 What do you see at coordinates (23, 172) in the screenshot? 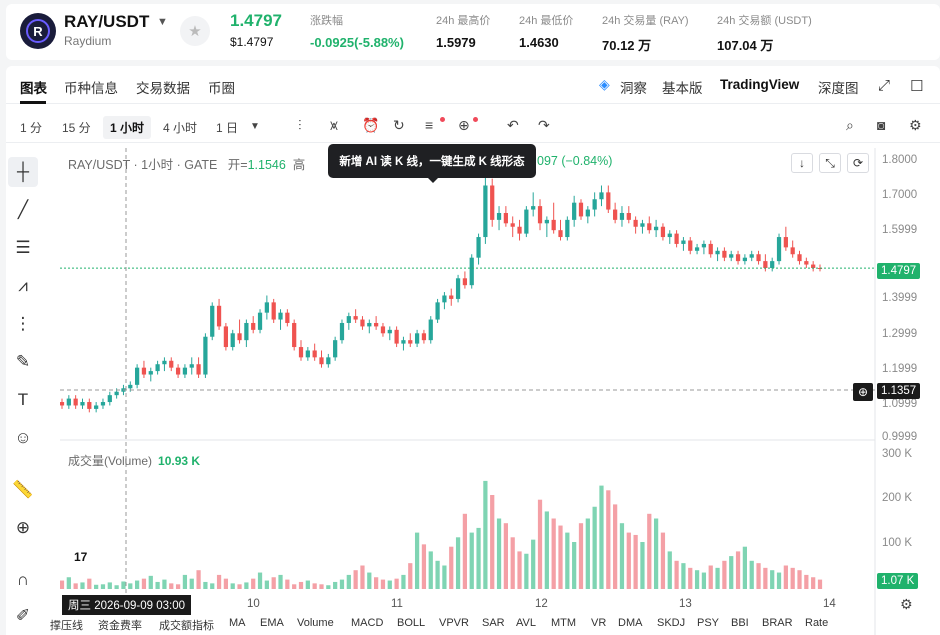
I see `crosshair-icon: ┼` at bounding box center [23, 172].